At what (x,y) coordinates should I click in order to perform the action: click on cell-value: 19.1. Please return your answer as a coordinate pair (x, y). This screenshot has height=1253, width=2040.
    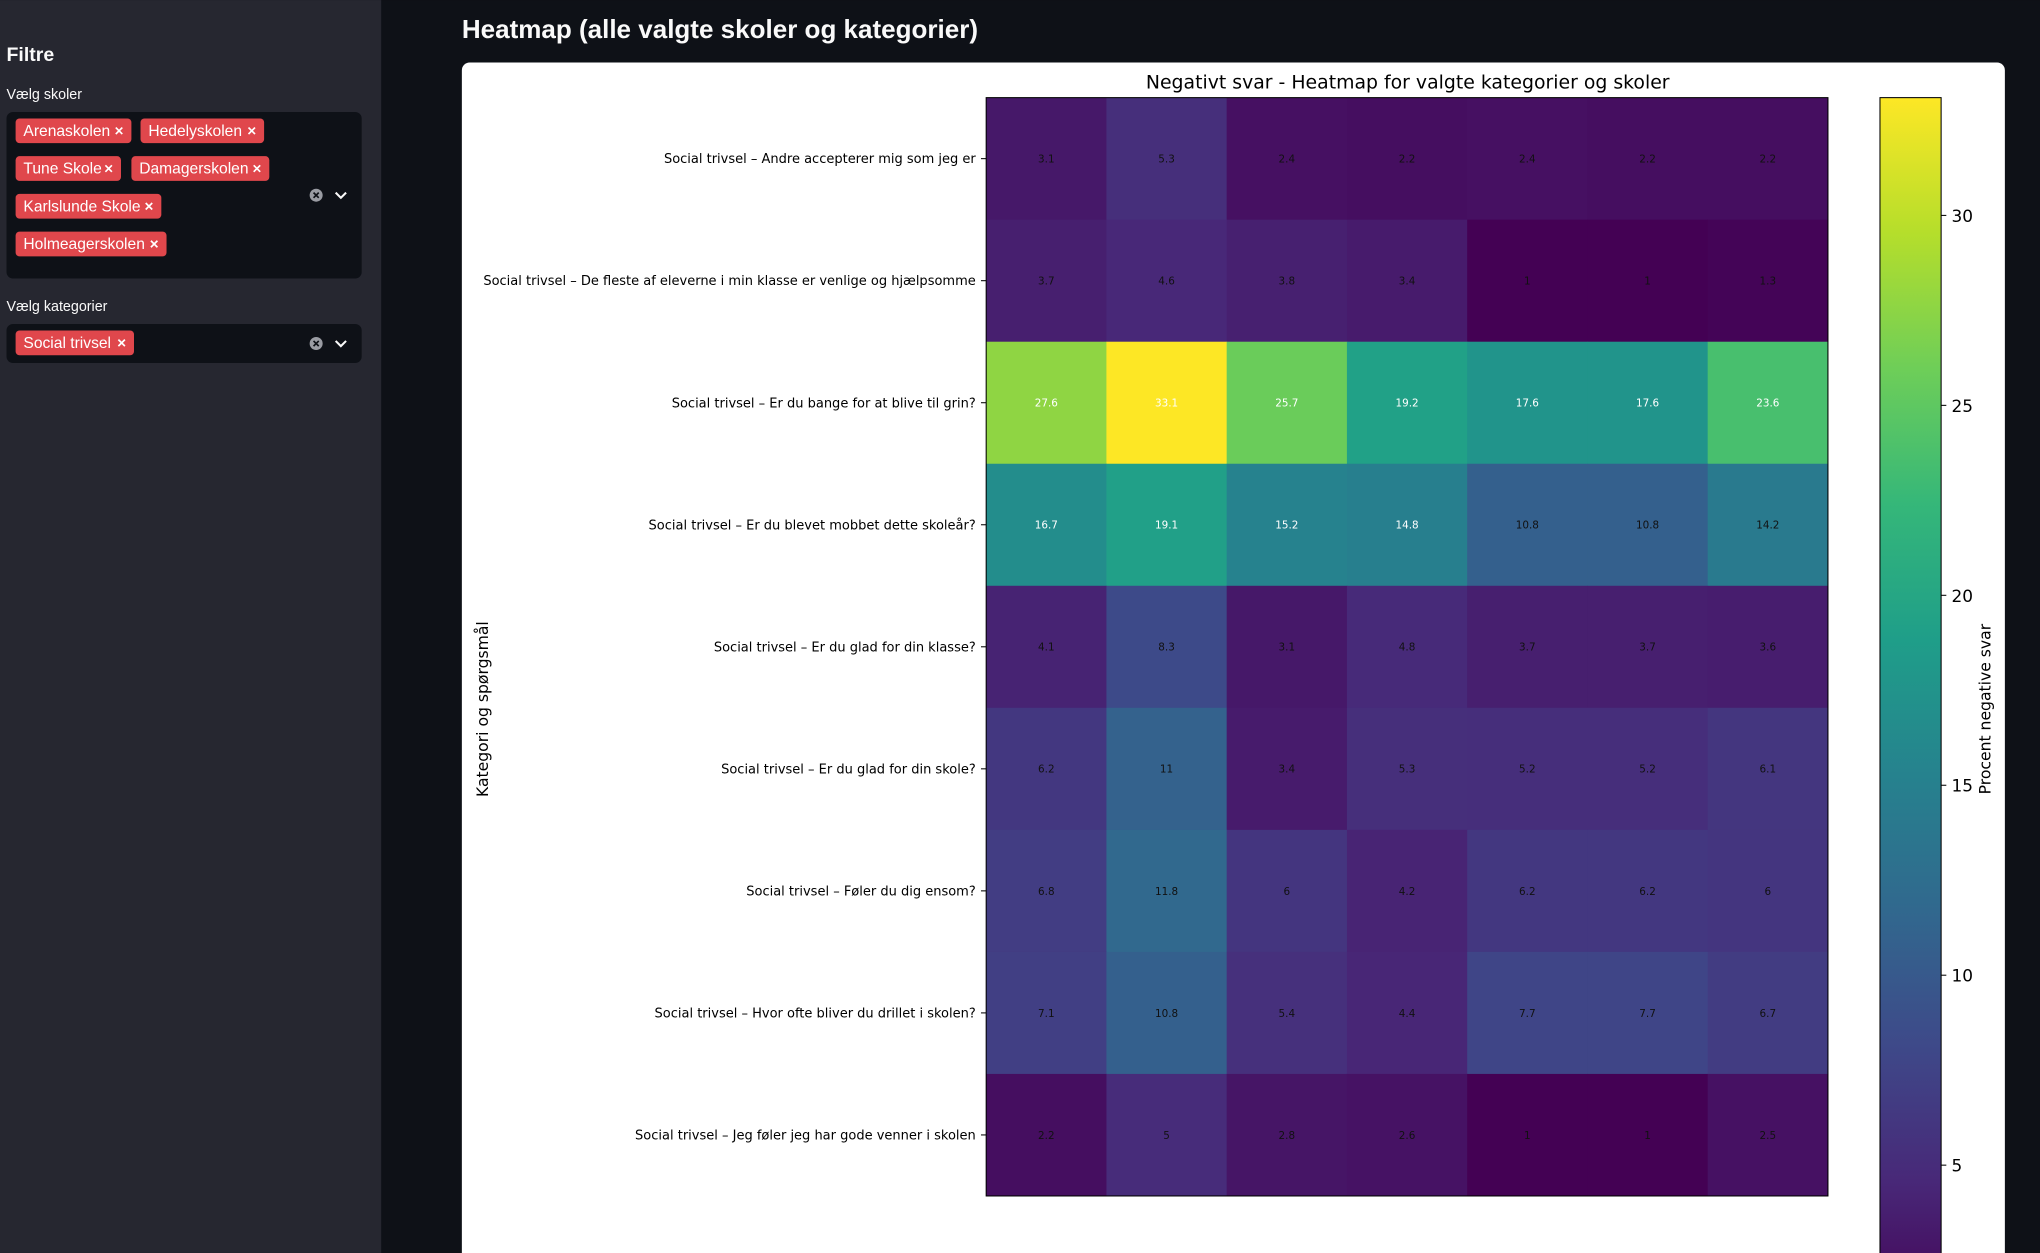
    Looking at the image, I should click on (1166, 526).